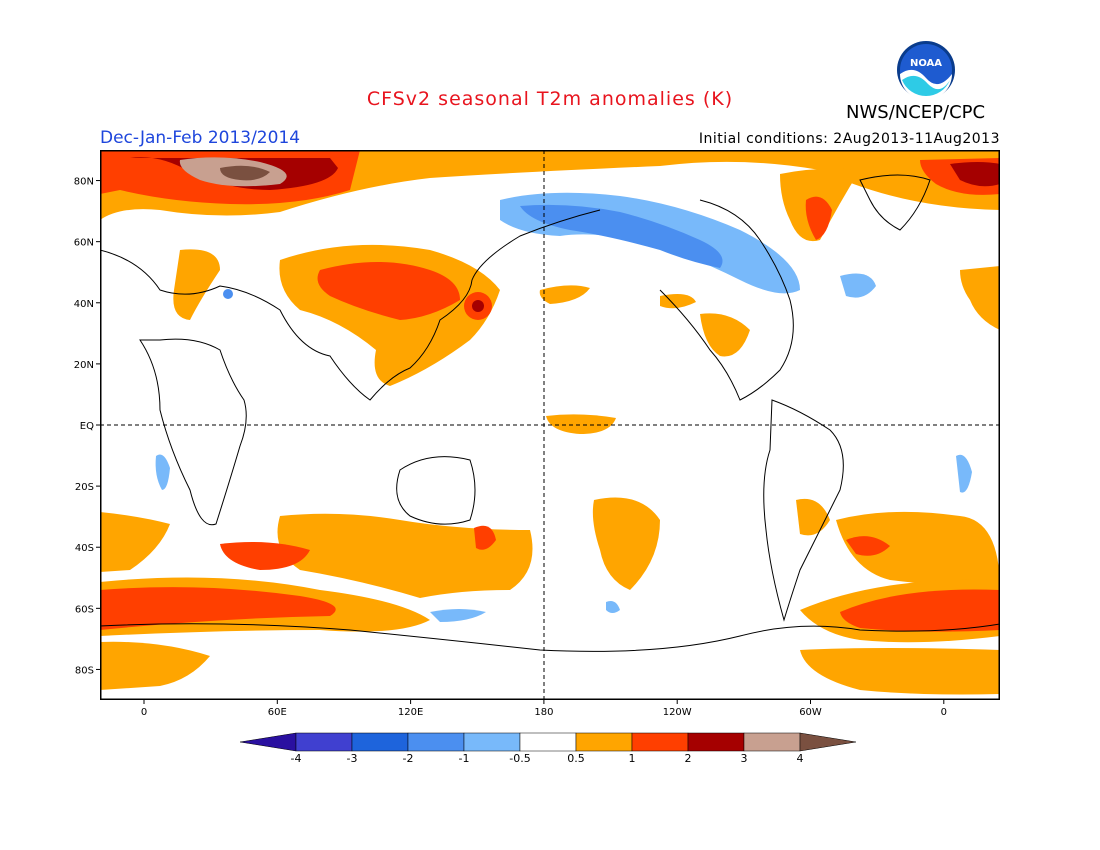  What do you see at coordinates (849, 139) in the screenshot?
I see `initial-conditions: Initial conditions: 2Aug2013-11Aug2013` at bounding box center [849, 139].